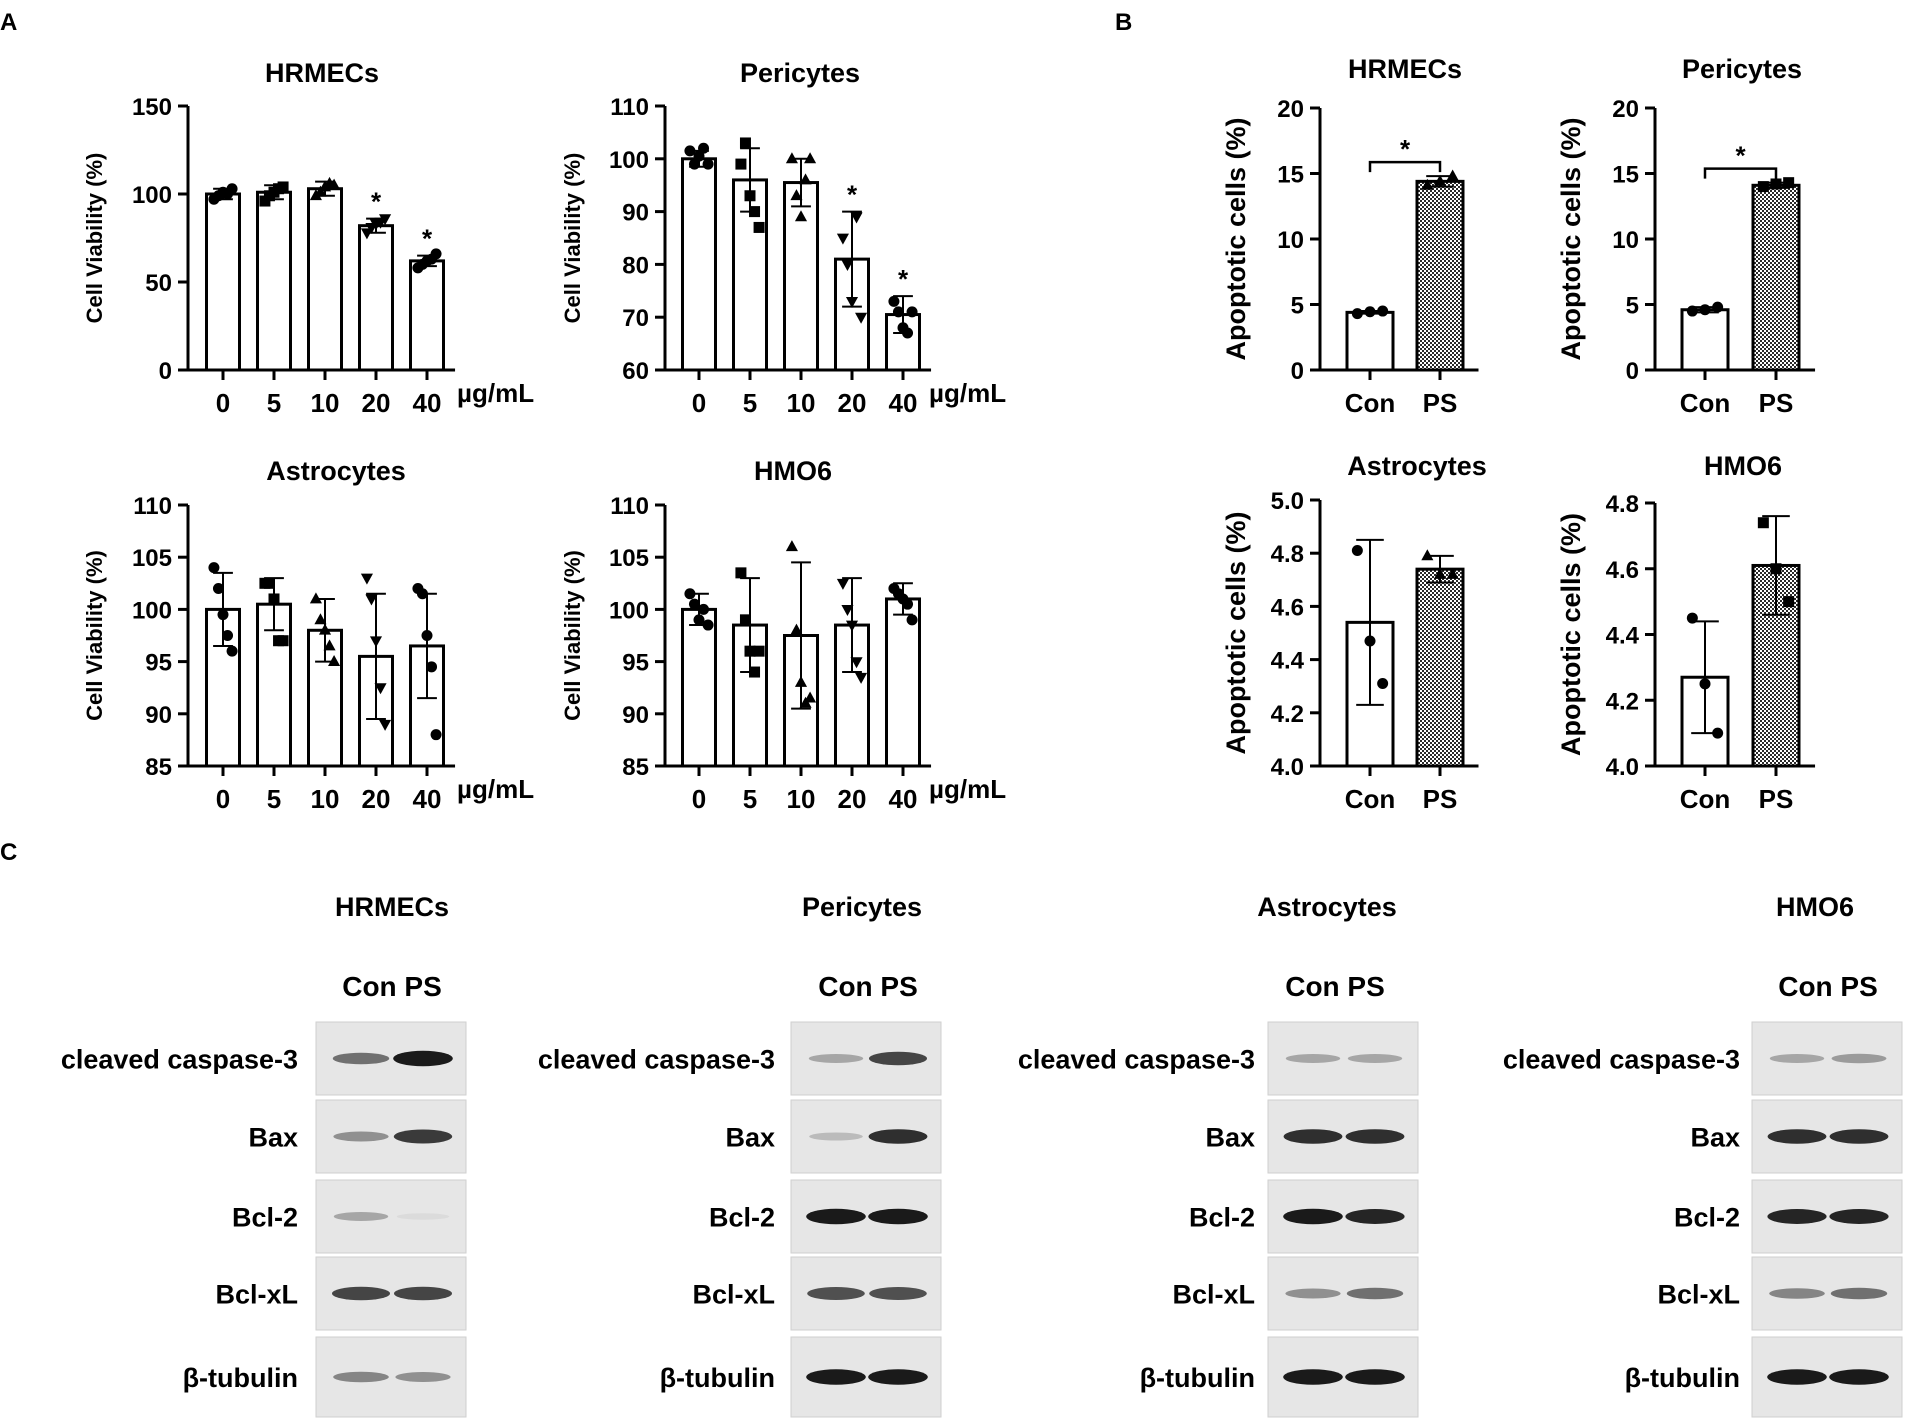 The image size is (1905, 1426). What do you see at coordinates (1625, 109) in the screenshot?
I see `y-tick-label: 20` at bounding box center [1625, 109].